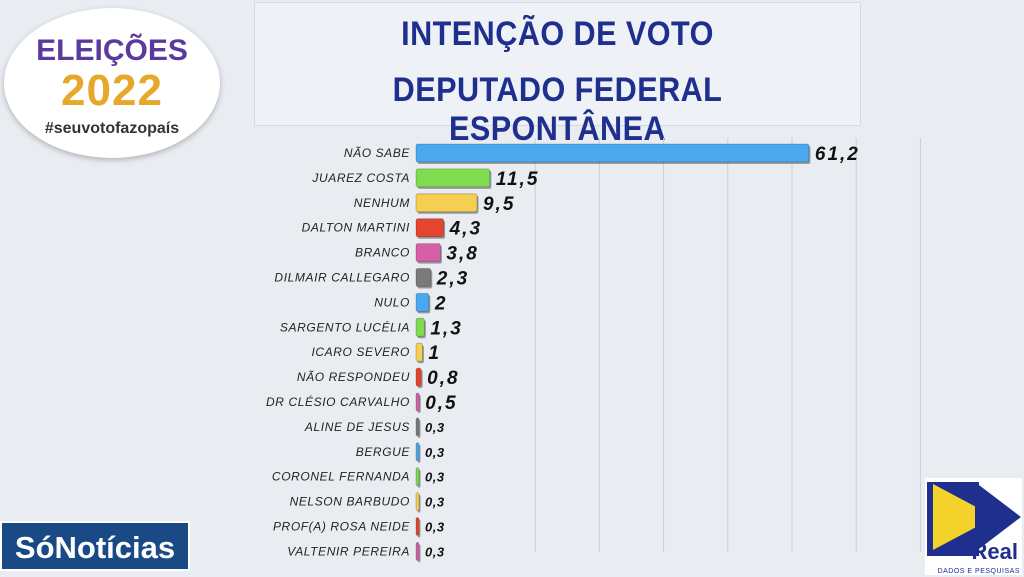  I want to click on sonoticias-logo: SóNotícias, so click(95, 546).